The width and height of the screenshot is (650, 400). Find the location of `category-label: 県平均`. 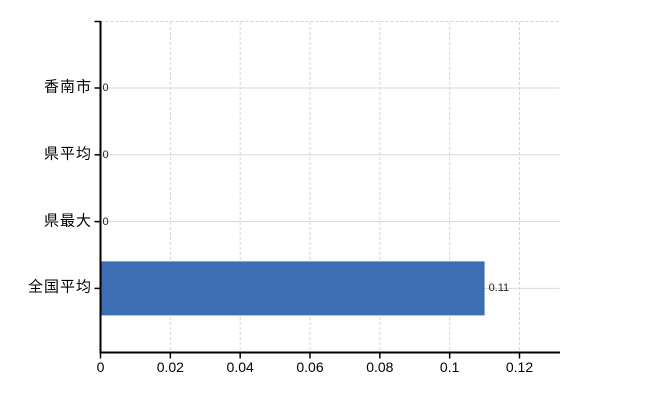

category-label: 県平均 is located at coordinates (67, 154).